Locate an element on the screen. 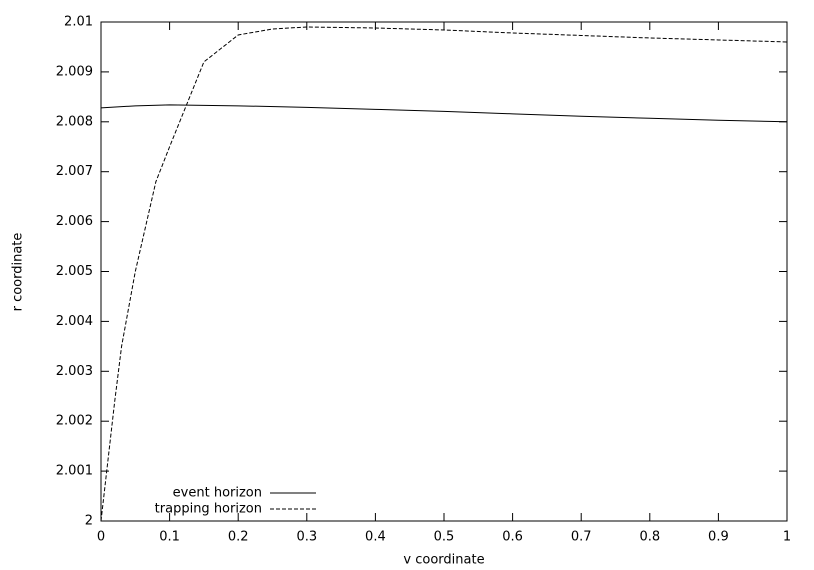  x-tick-label: 0.7 is located at coordinates (581, 537).